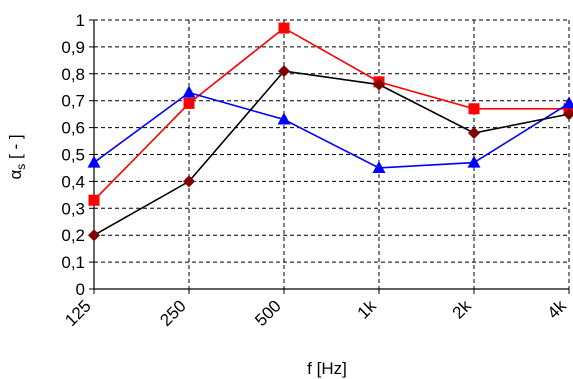 The height and width of the screenshot is (379, 573). I want to click on y-tick-label: 0,8, so click(73, 74).